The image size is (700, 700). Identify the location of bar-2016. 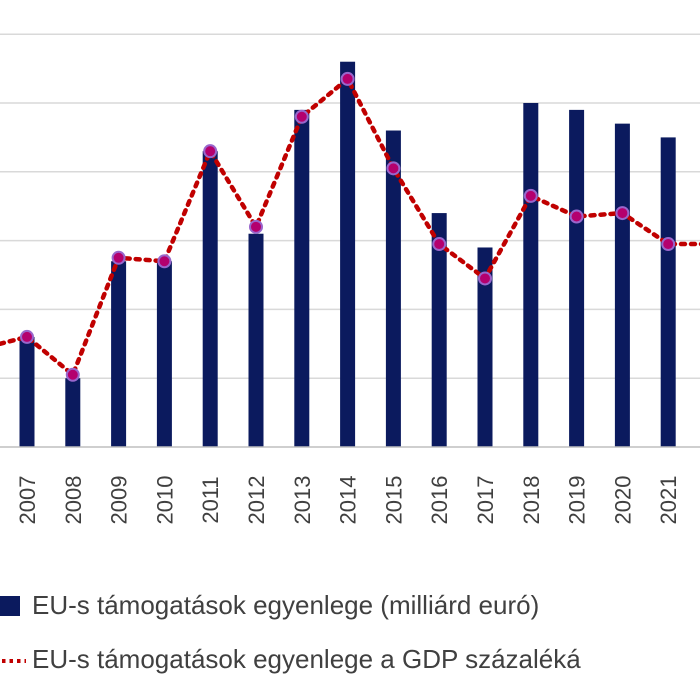
(439, 330).